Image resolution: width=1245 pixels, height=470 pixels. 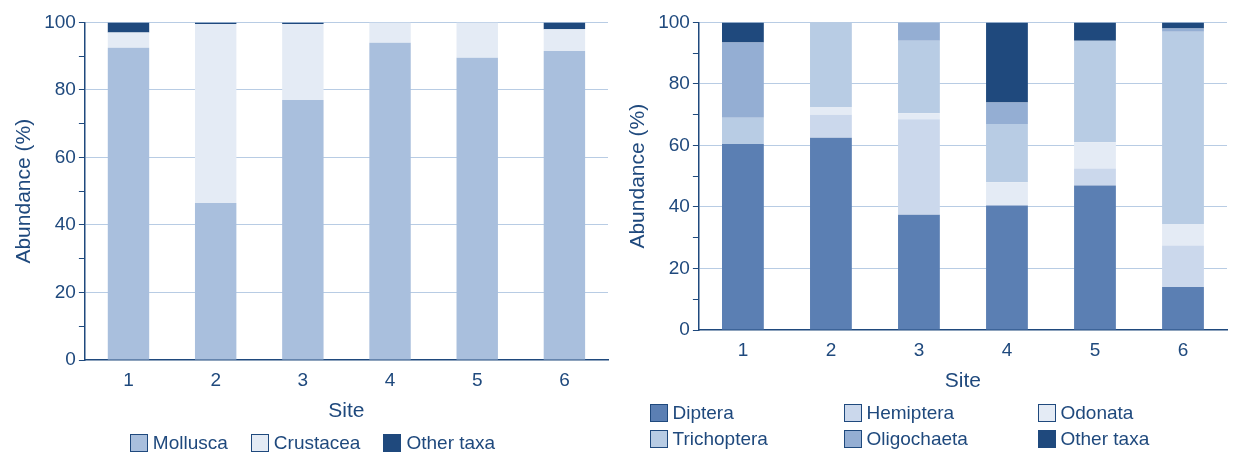 I want to click on legend-label: Oligochaeta, so click(x=917, y=439).